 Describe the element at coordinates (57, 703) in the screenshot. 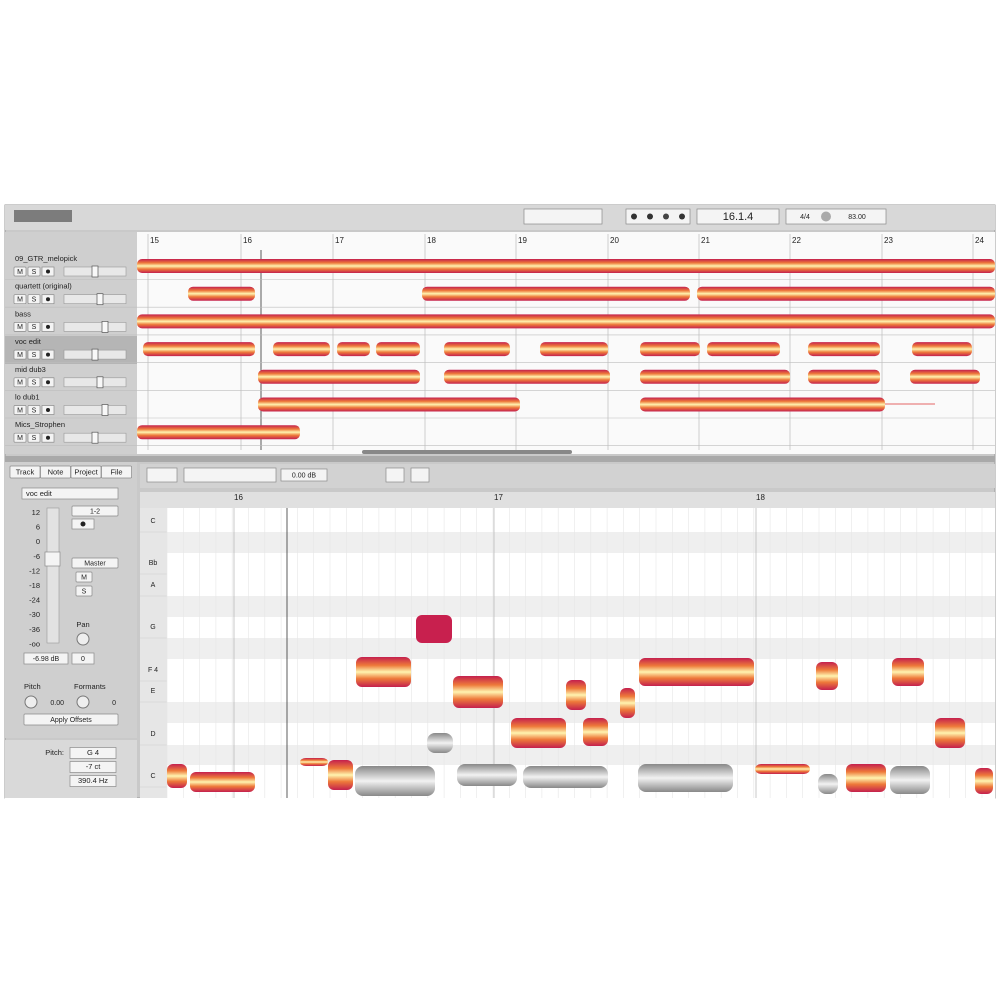

I see `pitch-offset: 0.00` at that location.